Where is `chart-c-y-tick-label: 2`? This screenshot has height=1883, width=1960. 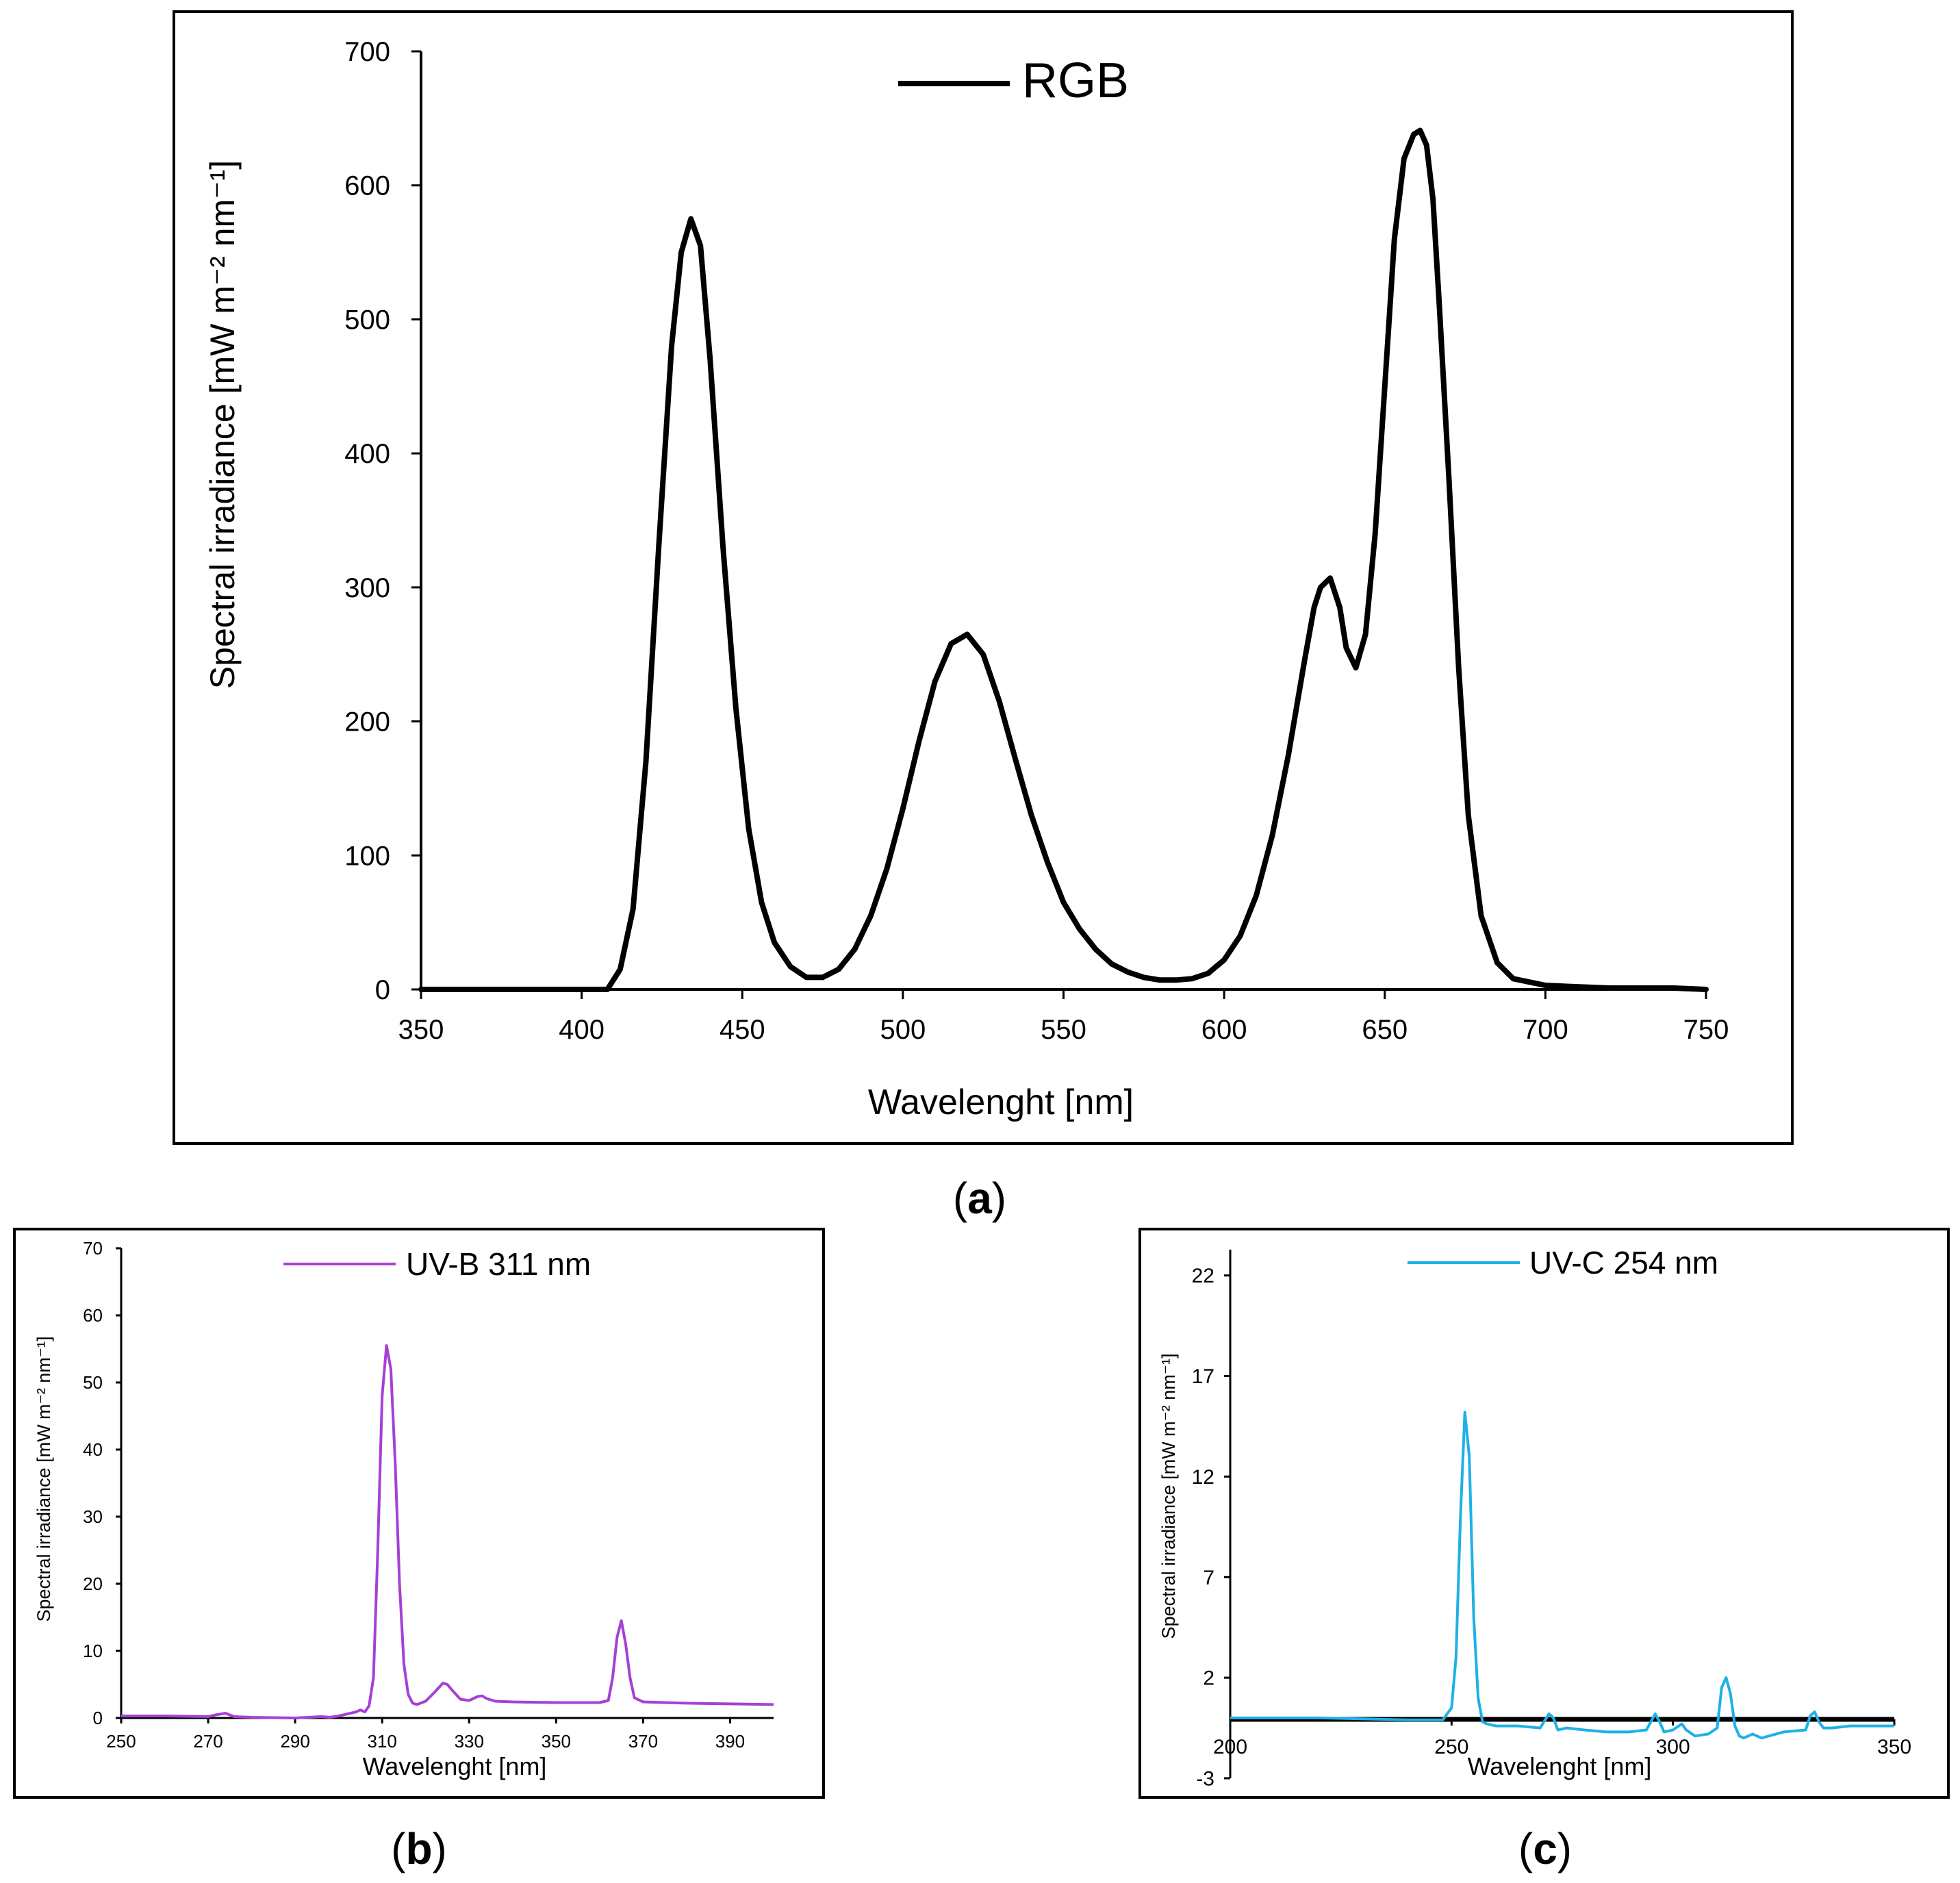
chart-c-y-tick-label: 2 is located at coordinates (1208, 1678).